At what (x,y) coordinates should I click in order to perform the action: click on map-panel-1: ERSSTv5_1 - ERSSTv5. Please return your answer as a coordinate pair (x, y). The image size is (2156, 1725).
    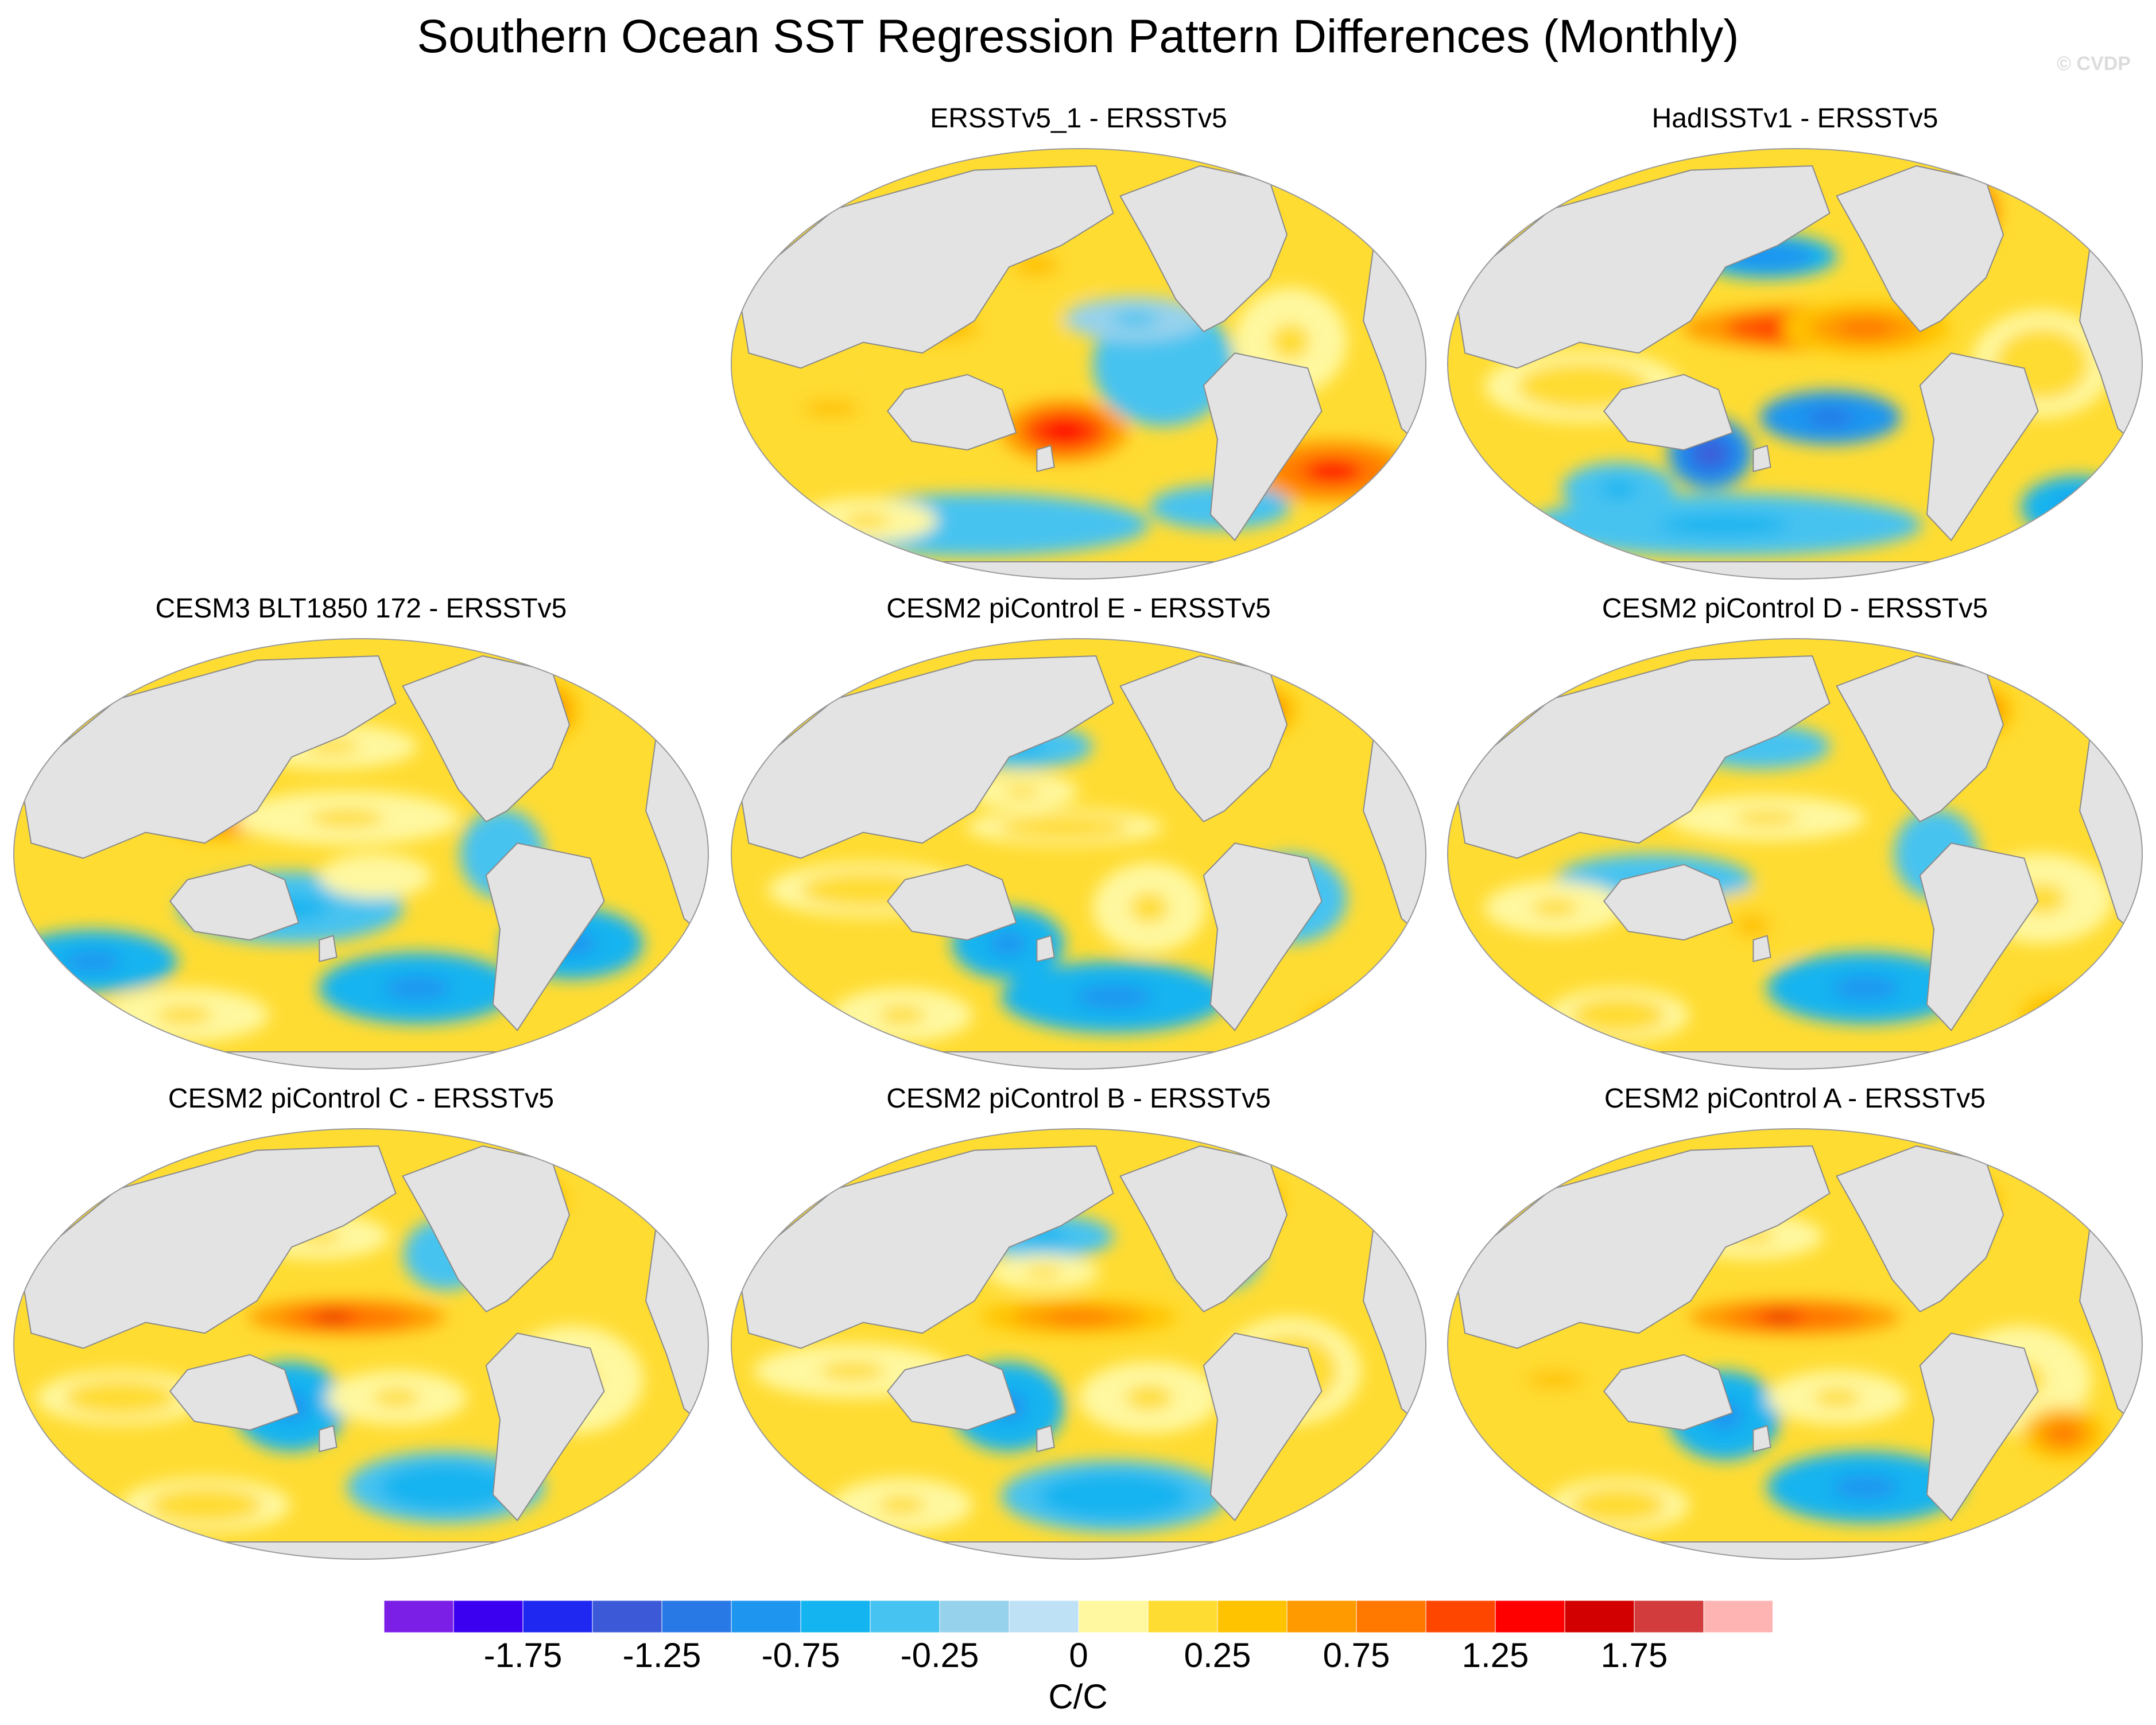
    Looking at the image, I should click on (1079, 346).